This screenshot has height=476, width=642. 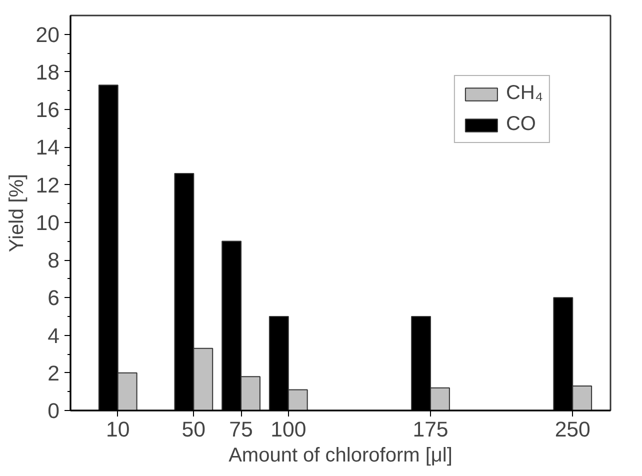 I want to click on y-tick-label: 6, so click(x=54, y=298).